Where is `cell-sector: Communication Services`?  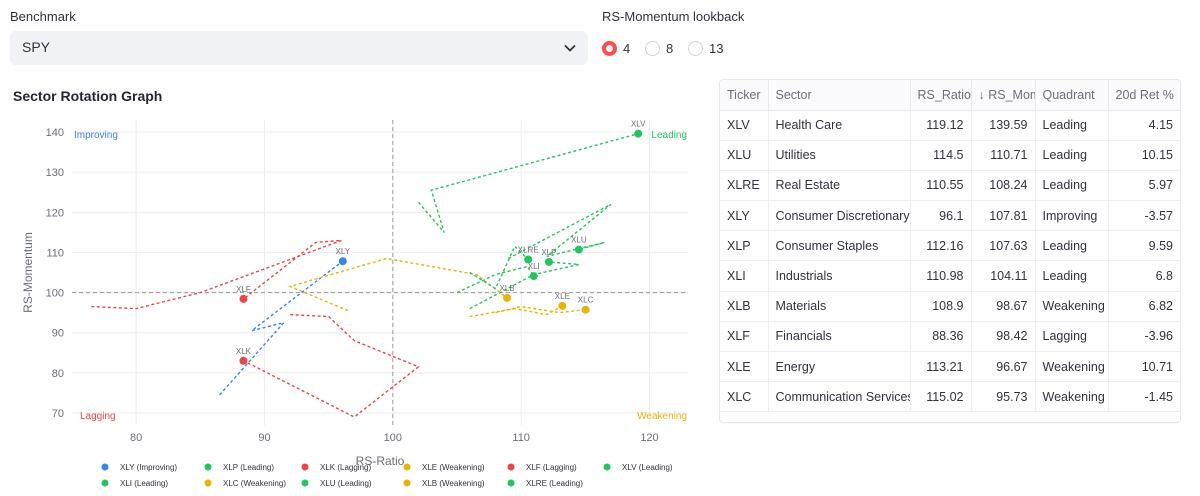
cell-sector: Communication Services is located at coordinates (839, 397).